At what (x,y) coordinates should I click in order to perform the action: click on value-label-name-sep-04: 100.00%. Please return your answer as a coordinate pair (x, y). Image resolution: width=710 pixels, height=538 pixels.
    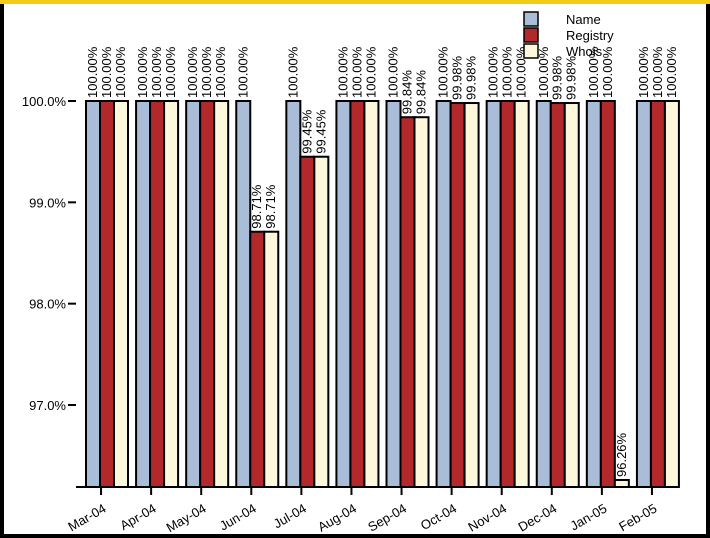
    Looking at the image, I should click on (393, 72).